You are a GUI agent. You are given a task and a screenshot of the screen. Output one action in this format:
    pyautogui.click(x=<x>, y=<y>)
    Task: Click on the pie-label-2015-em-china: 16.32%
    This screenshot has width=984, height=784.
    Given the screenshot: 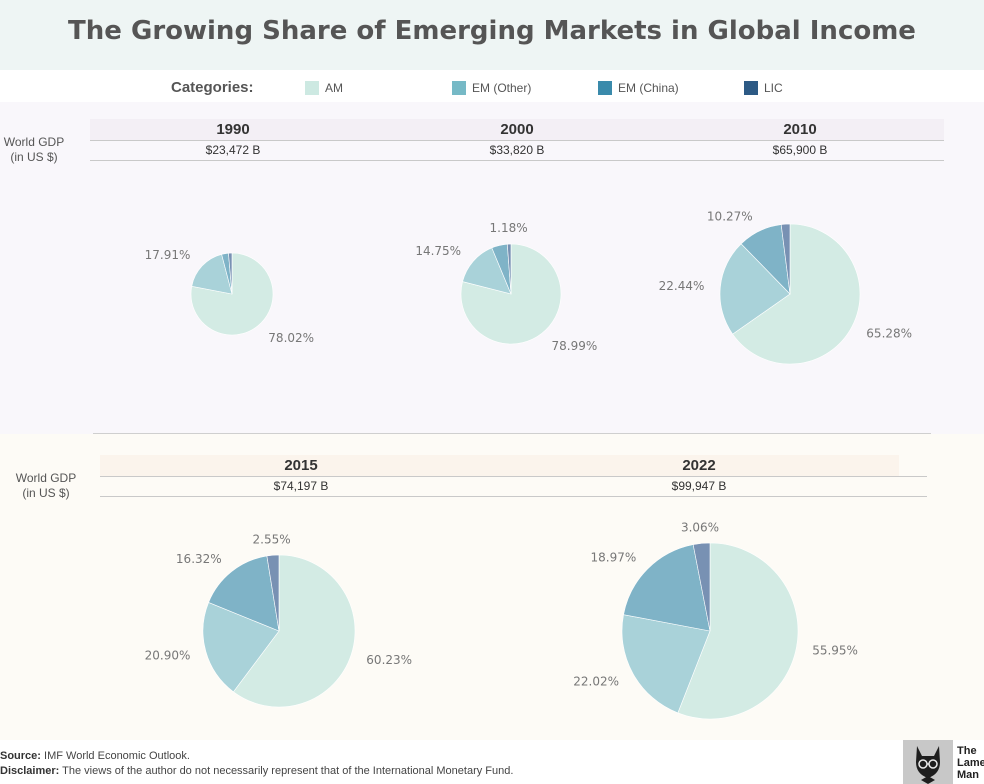 What is the action you would take?
    pyautogui.click(x=199, y=559)
    